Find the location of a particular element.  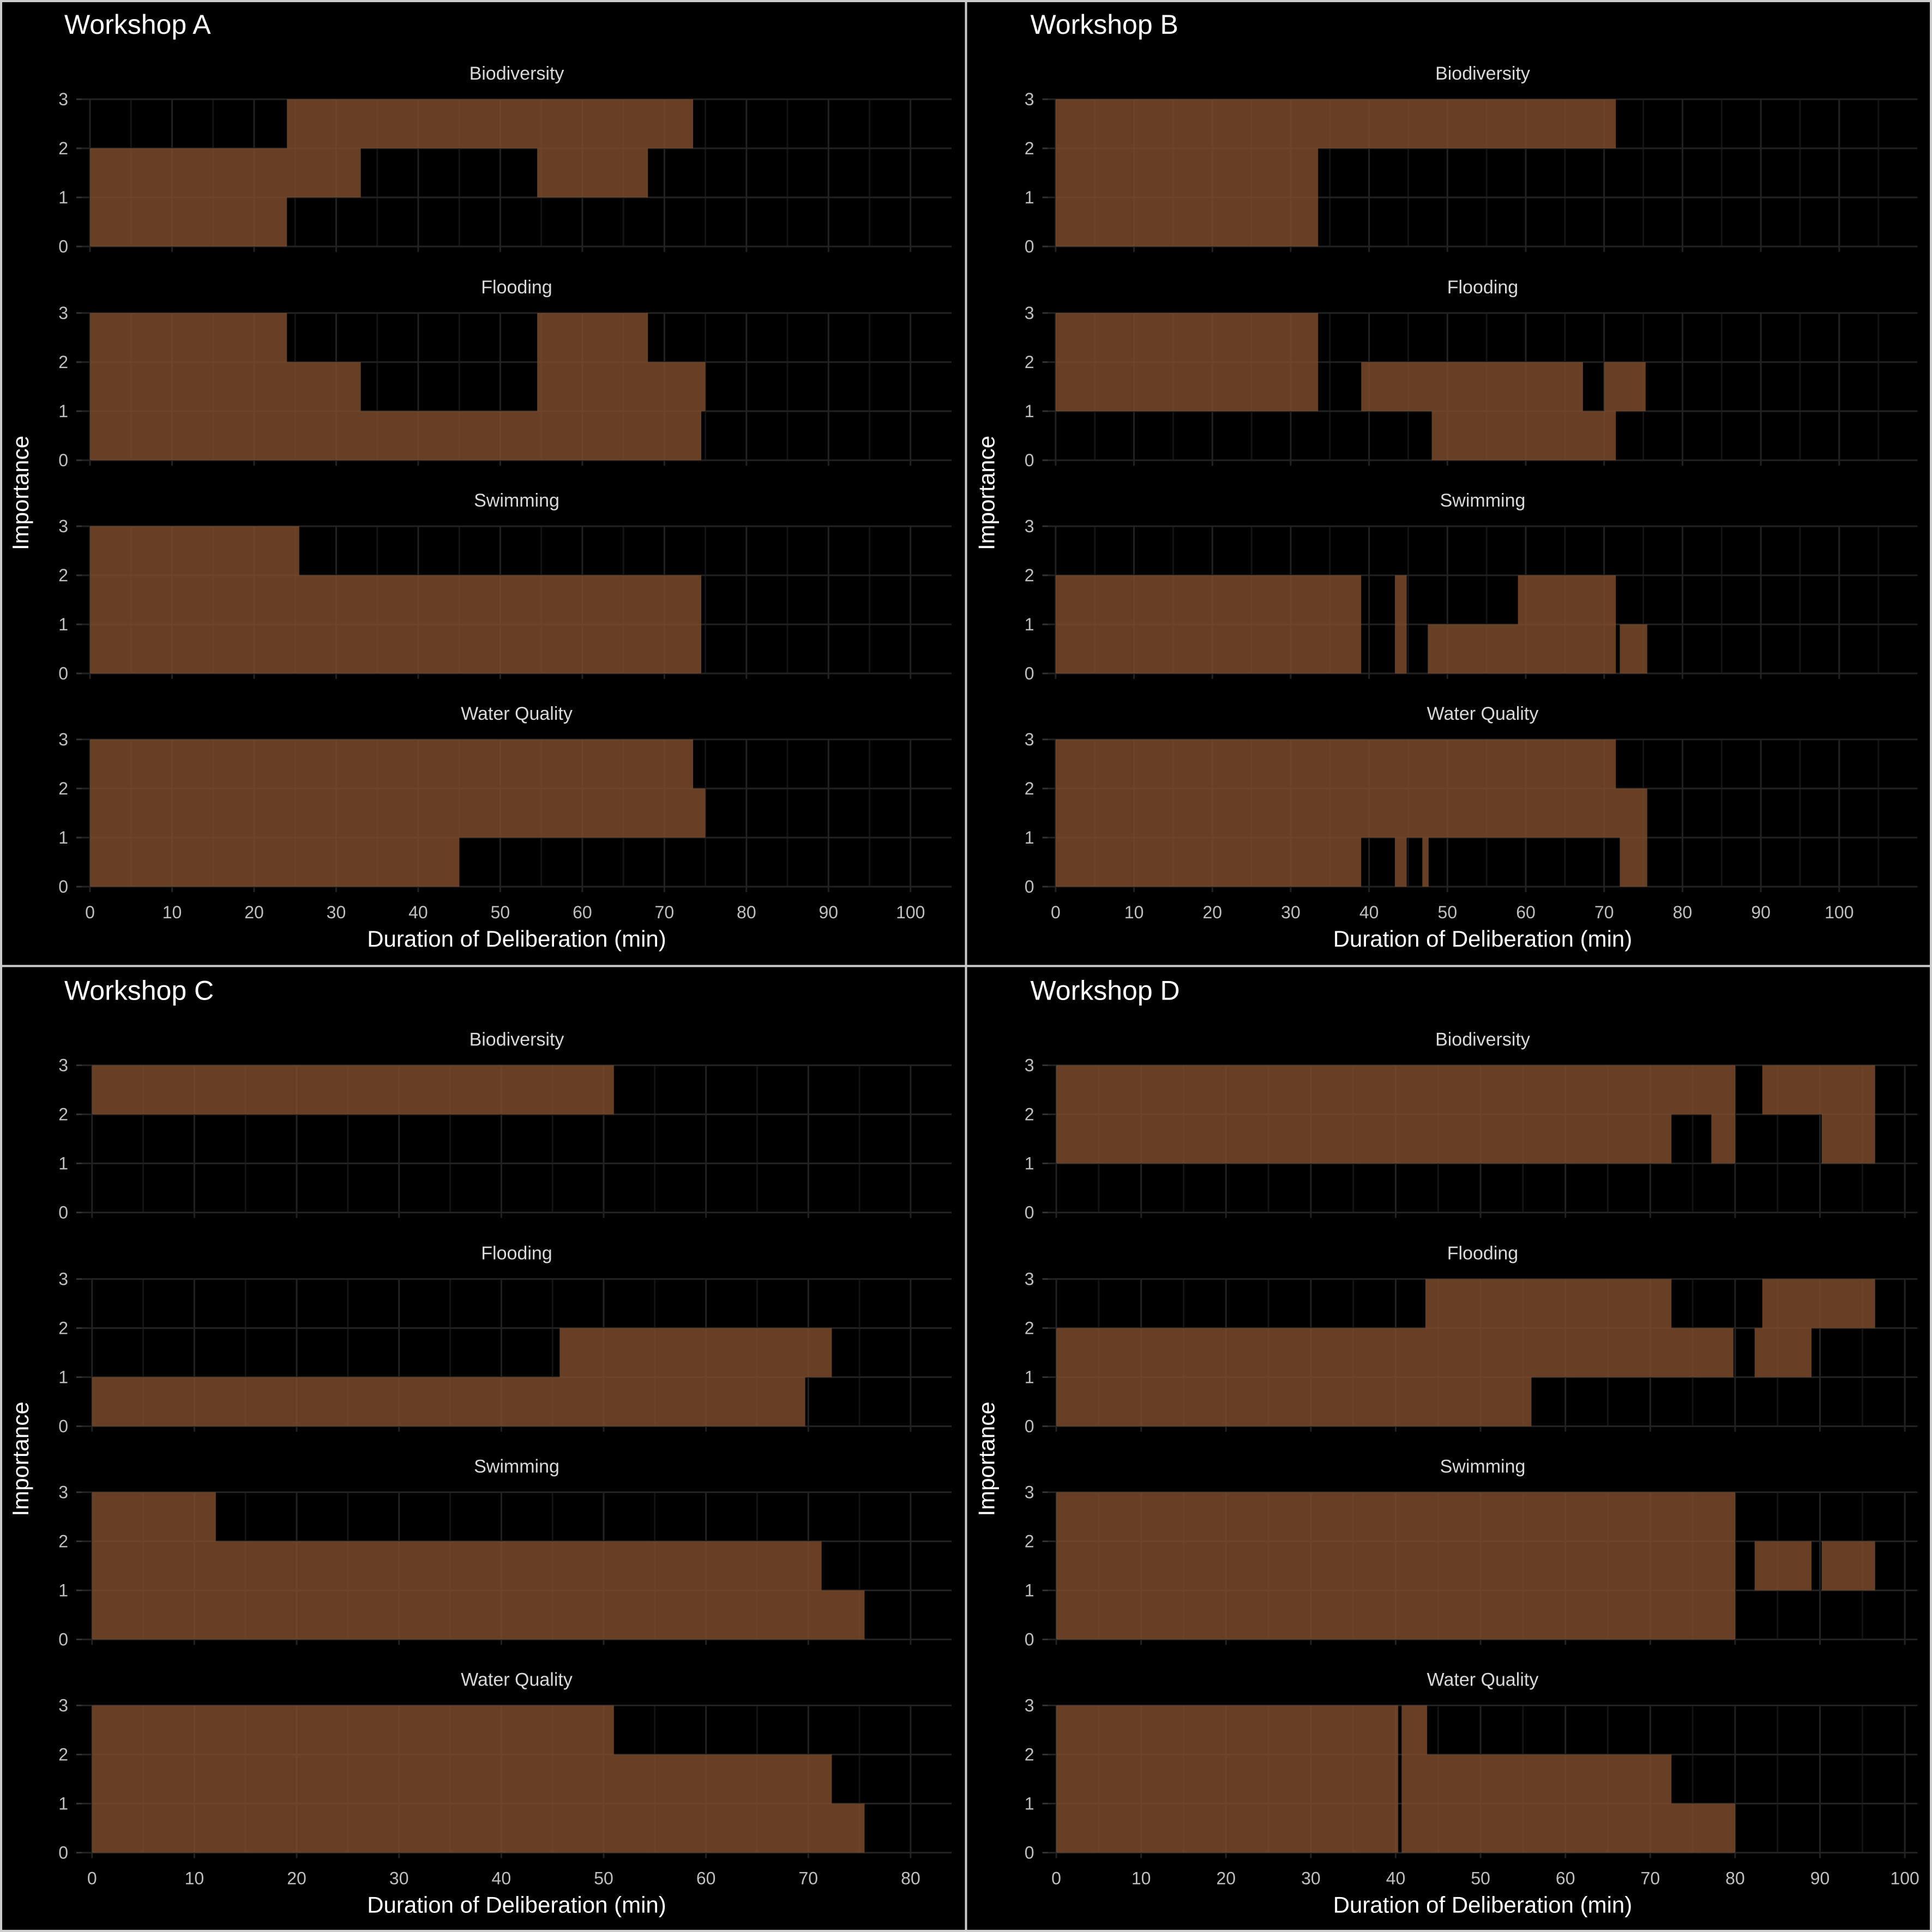

x-tick-label: 20 is located at coordinates (296, 1878).